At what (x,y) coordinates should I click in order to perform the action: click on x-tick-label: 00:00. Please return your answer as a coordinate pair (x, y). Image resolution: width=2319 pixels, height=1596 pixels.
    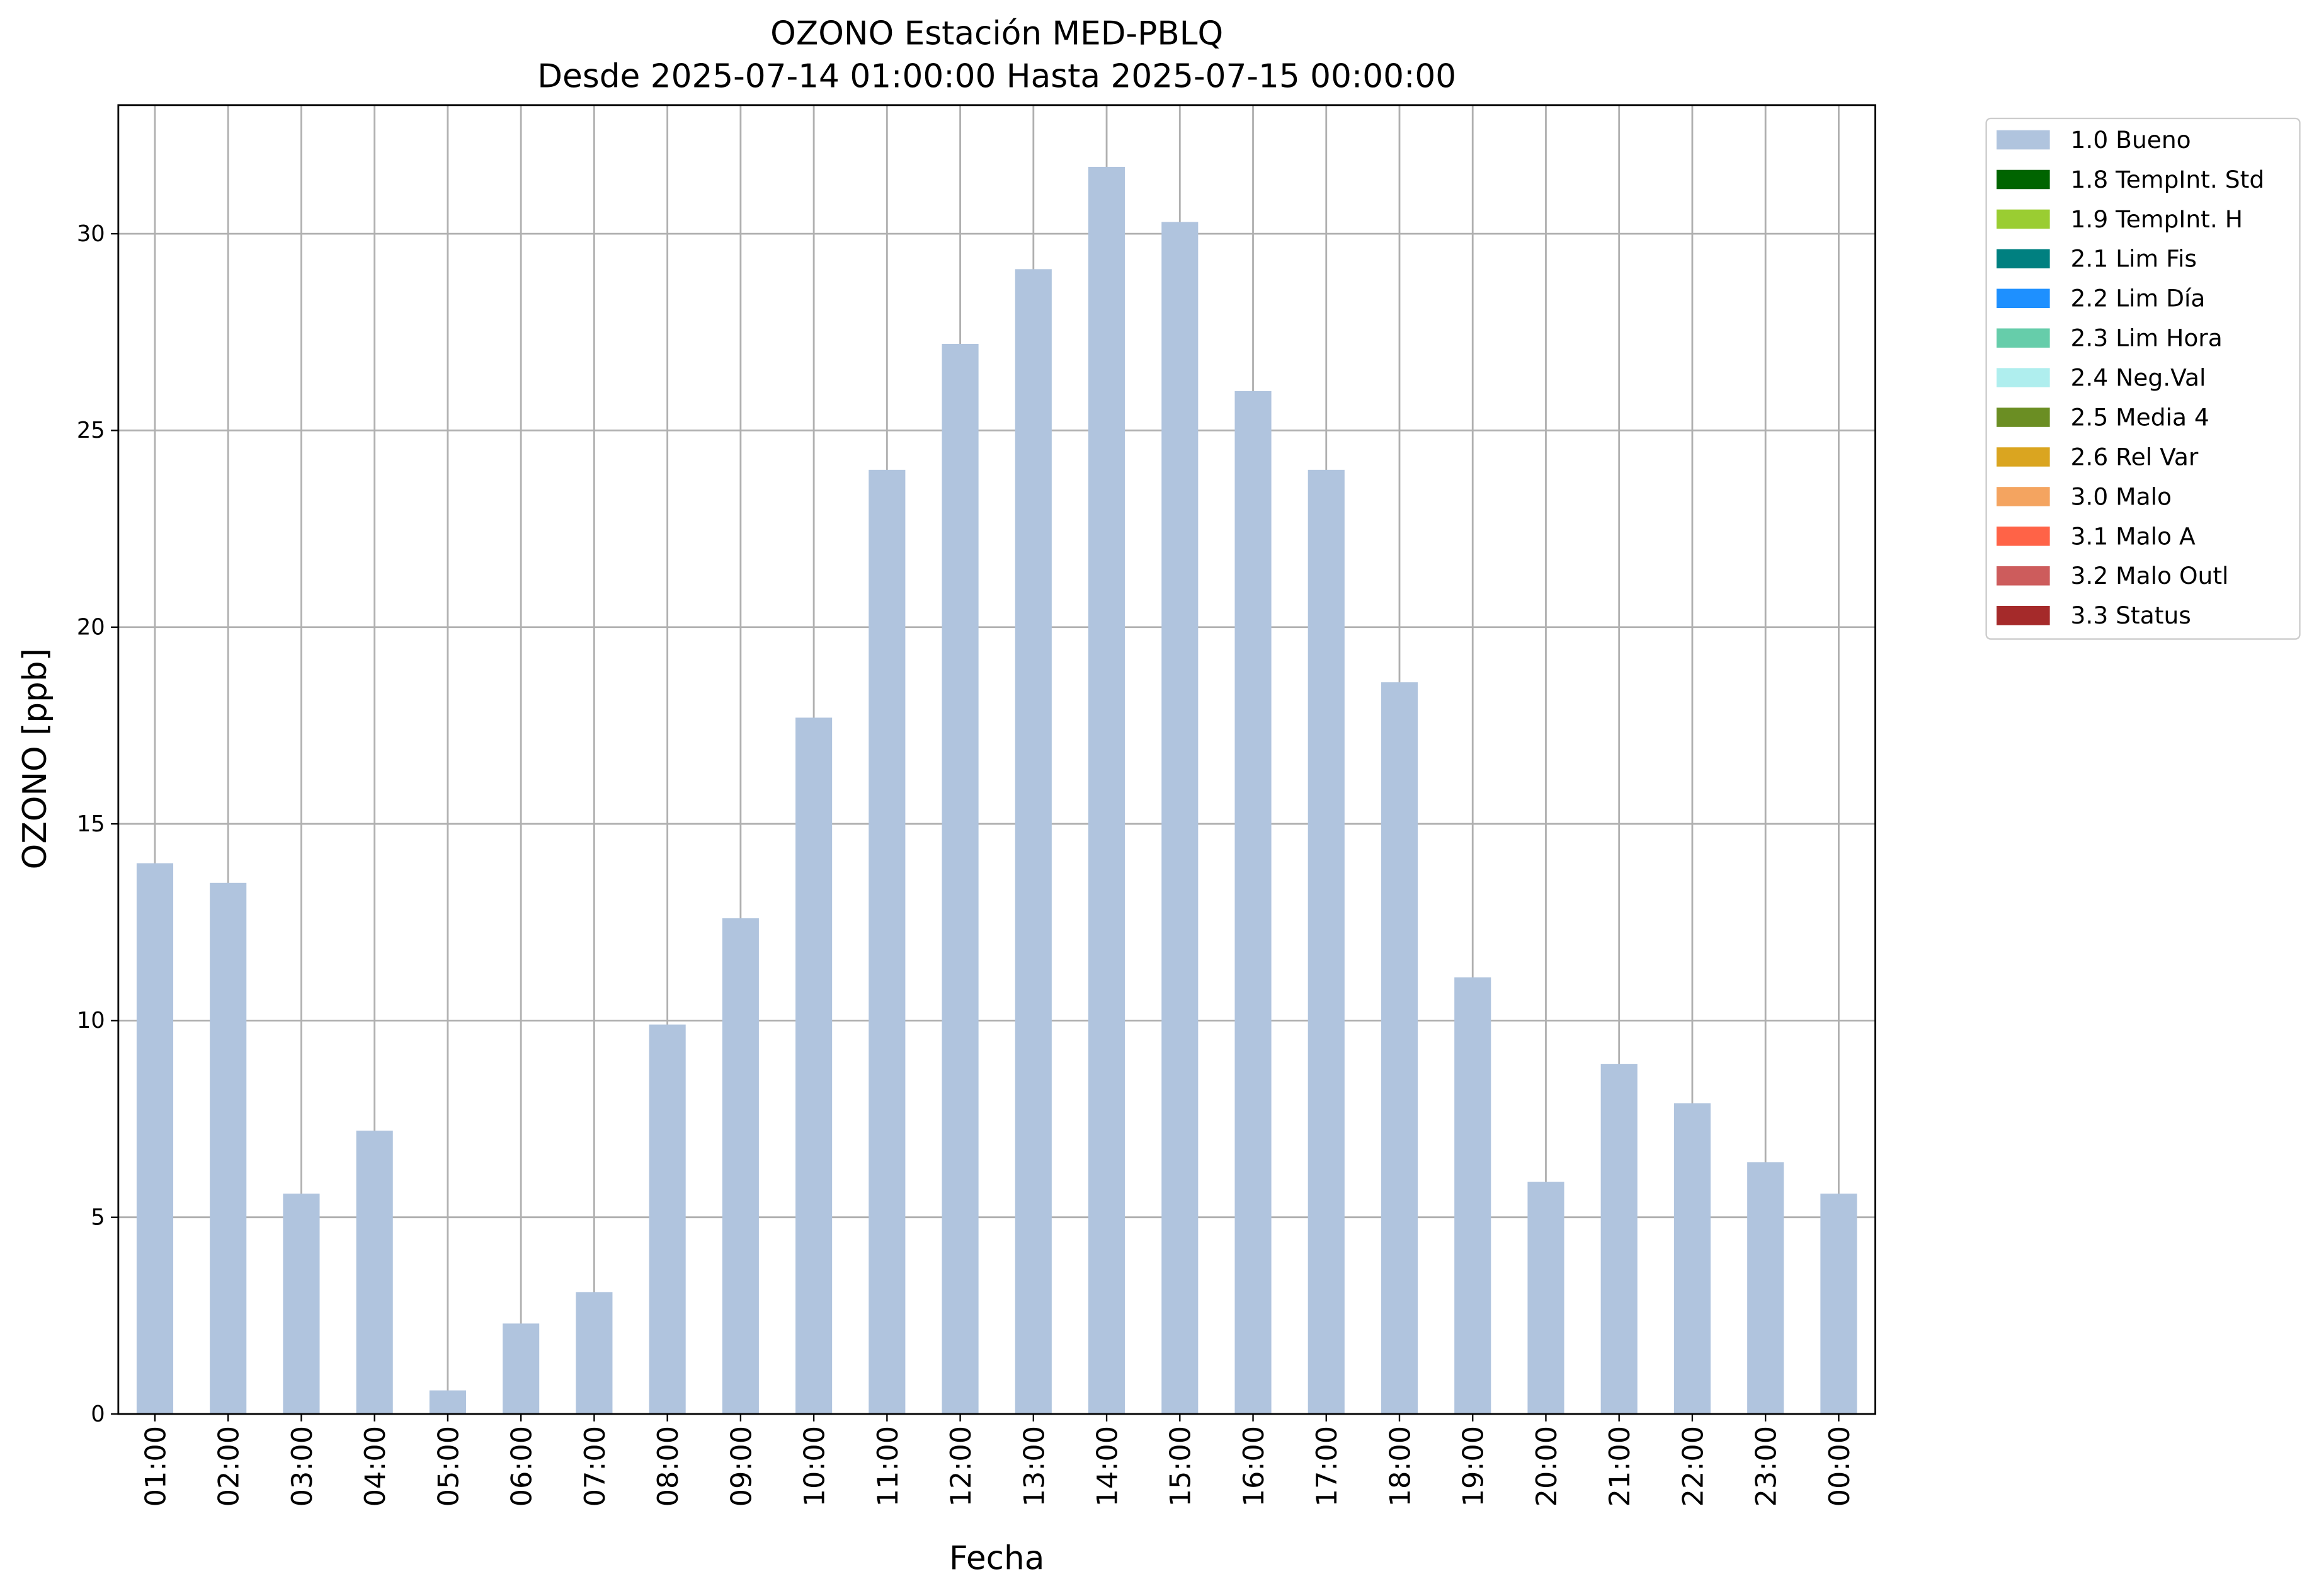
    Looking at the image, I should click on (1839, 1466).